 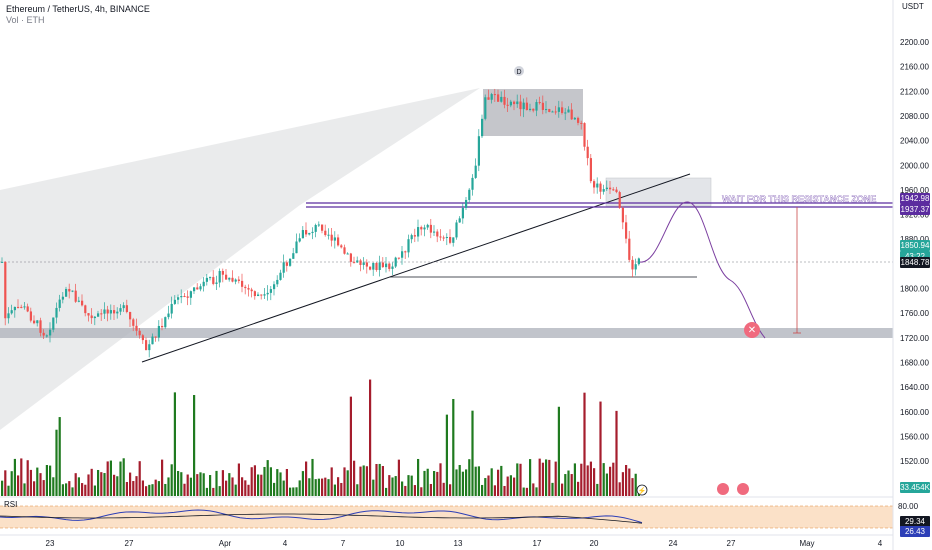 What do you see at coordinates (914, 289) in the screenshot?
I see `price-tick-label: 1800.00` at bounding box center [914, 289].